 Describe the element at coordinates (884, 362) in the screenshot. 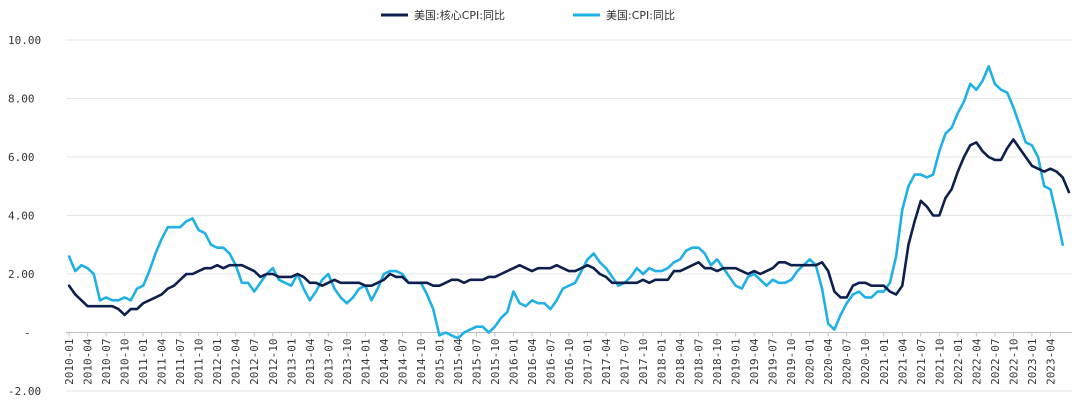

I see `x-tick-label: 2021-01` at that location.